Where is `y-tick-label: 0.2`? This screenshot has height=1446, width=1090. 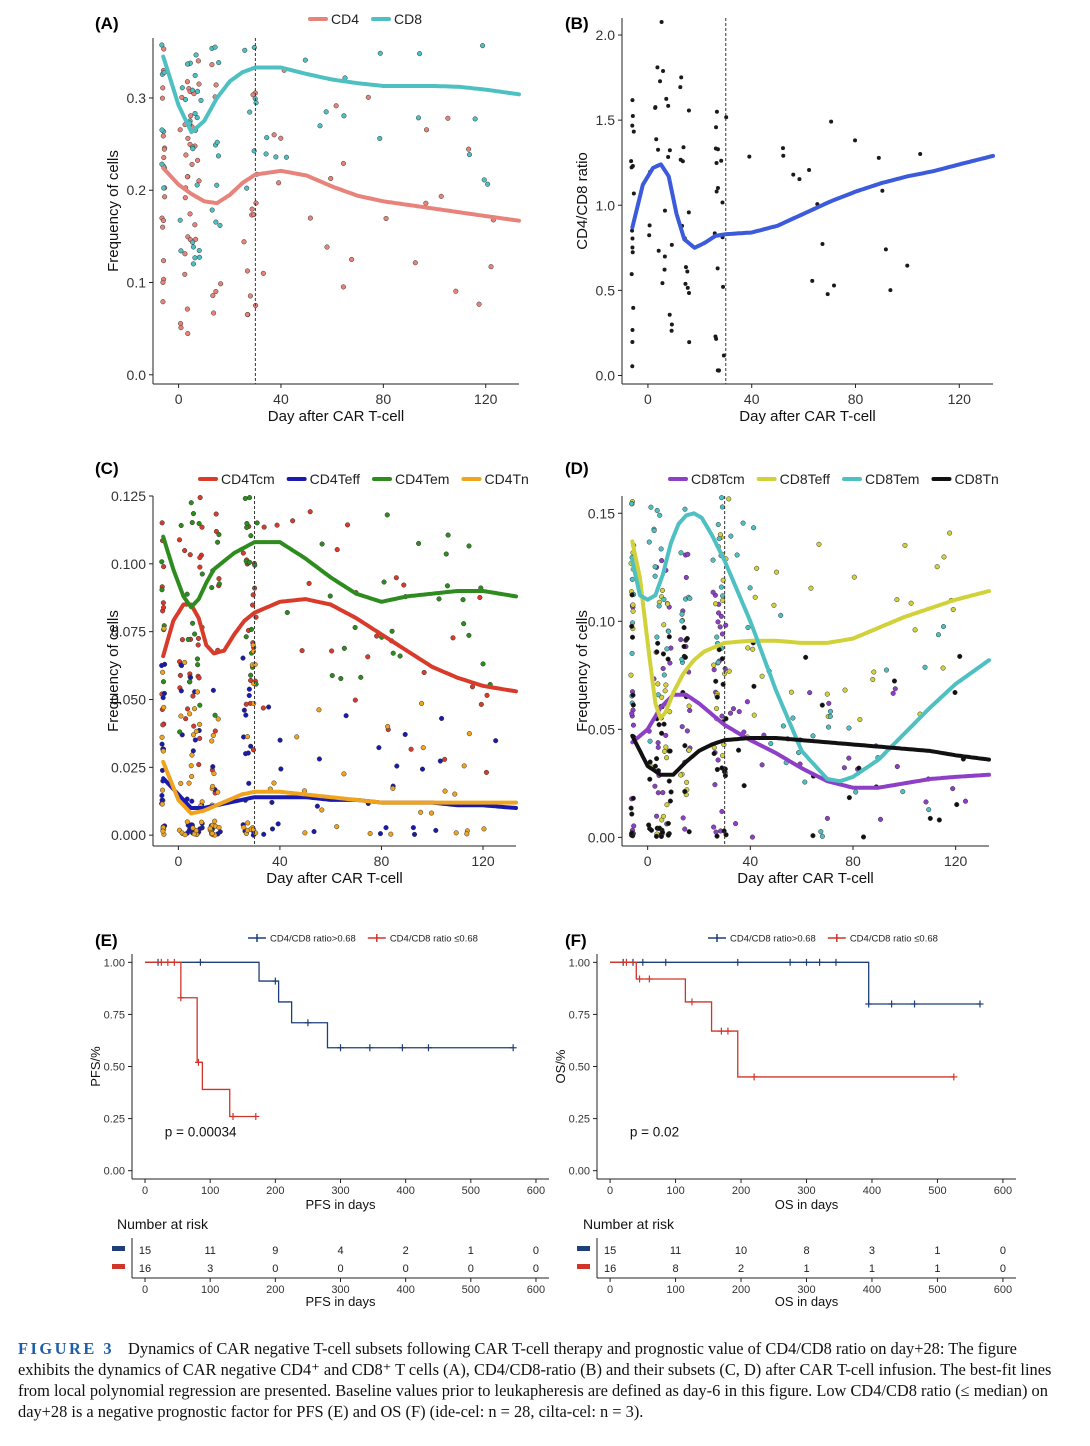
y-tick-label: 0.2 is located at coordinates (137, 190).